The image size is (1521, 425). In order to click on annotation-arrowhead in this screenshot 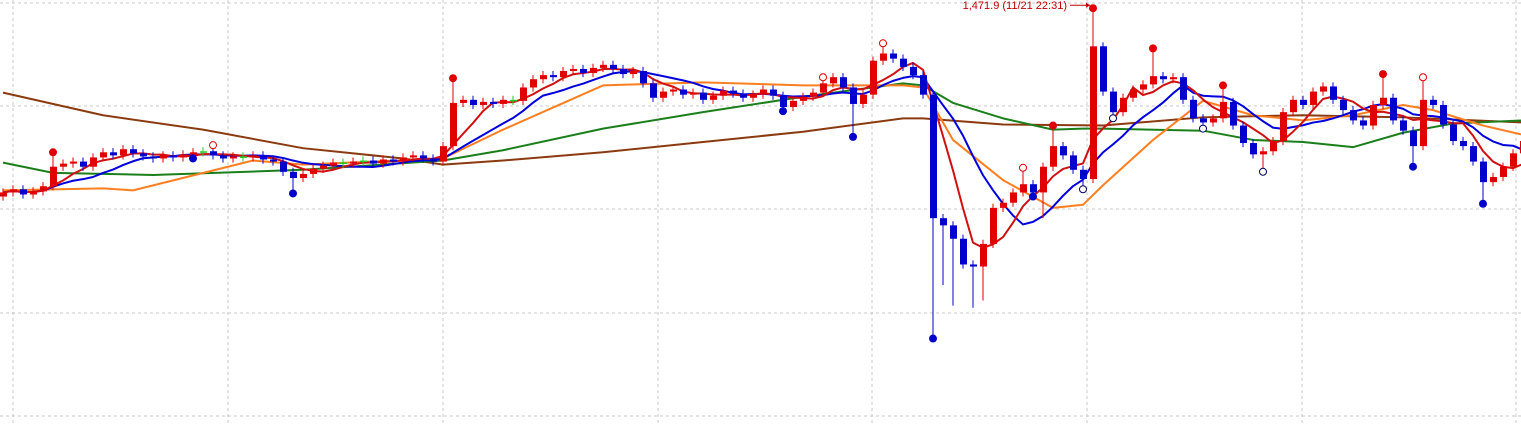, I will do `click(1088, 5)`.